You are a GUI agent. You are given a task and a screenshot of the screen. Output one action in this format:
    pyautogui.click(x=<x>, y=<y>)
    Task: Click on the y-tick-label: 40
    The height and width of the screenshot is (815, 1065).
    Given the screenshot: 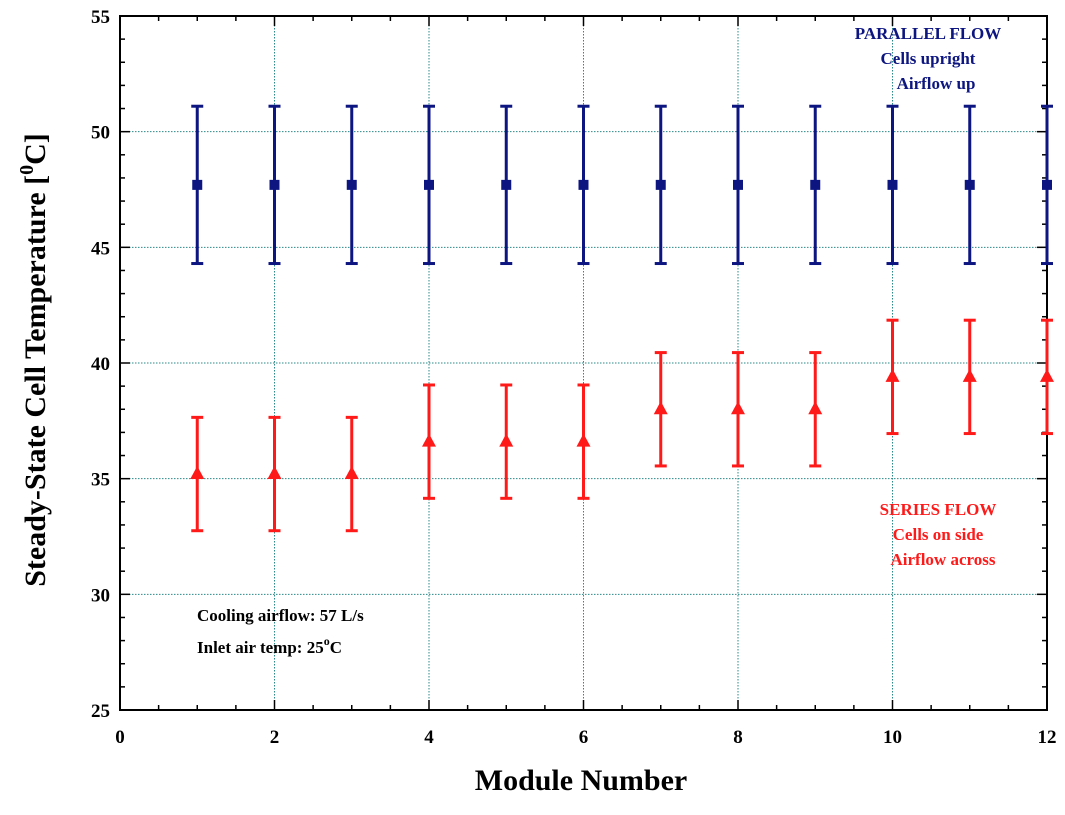 What is the action you would take?
    pyautogui.click(x=100, y=364)
    